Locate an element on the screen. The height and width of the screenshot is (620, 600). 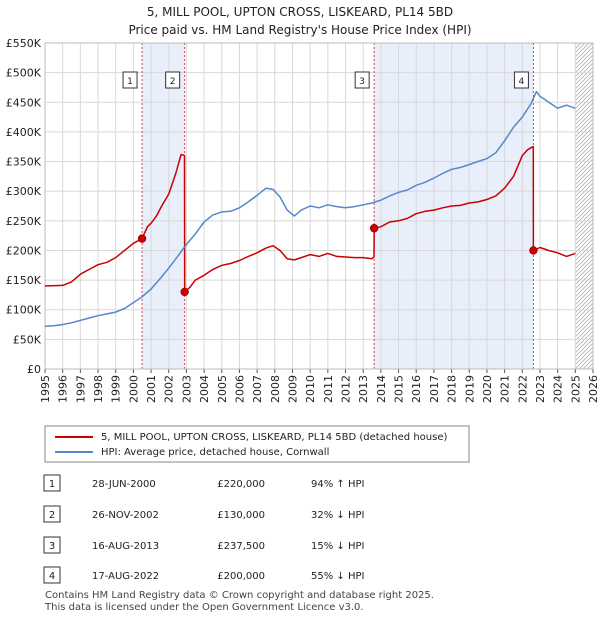
sale-badge-number: 3 is located at coordinates (52, 546).